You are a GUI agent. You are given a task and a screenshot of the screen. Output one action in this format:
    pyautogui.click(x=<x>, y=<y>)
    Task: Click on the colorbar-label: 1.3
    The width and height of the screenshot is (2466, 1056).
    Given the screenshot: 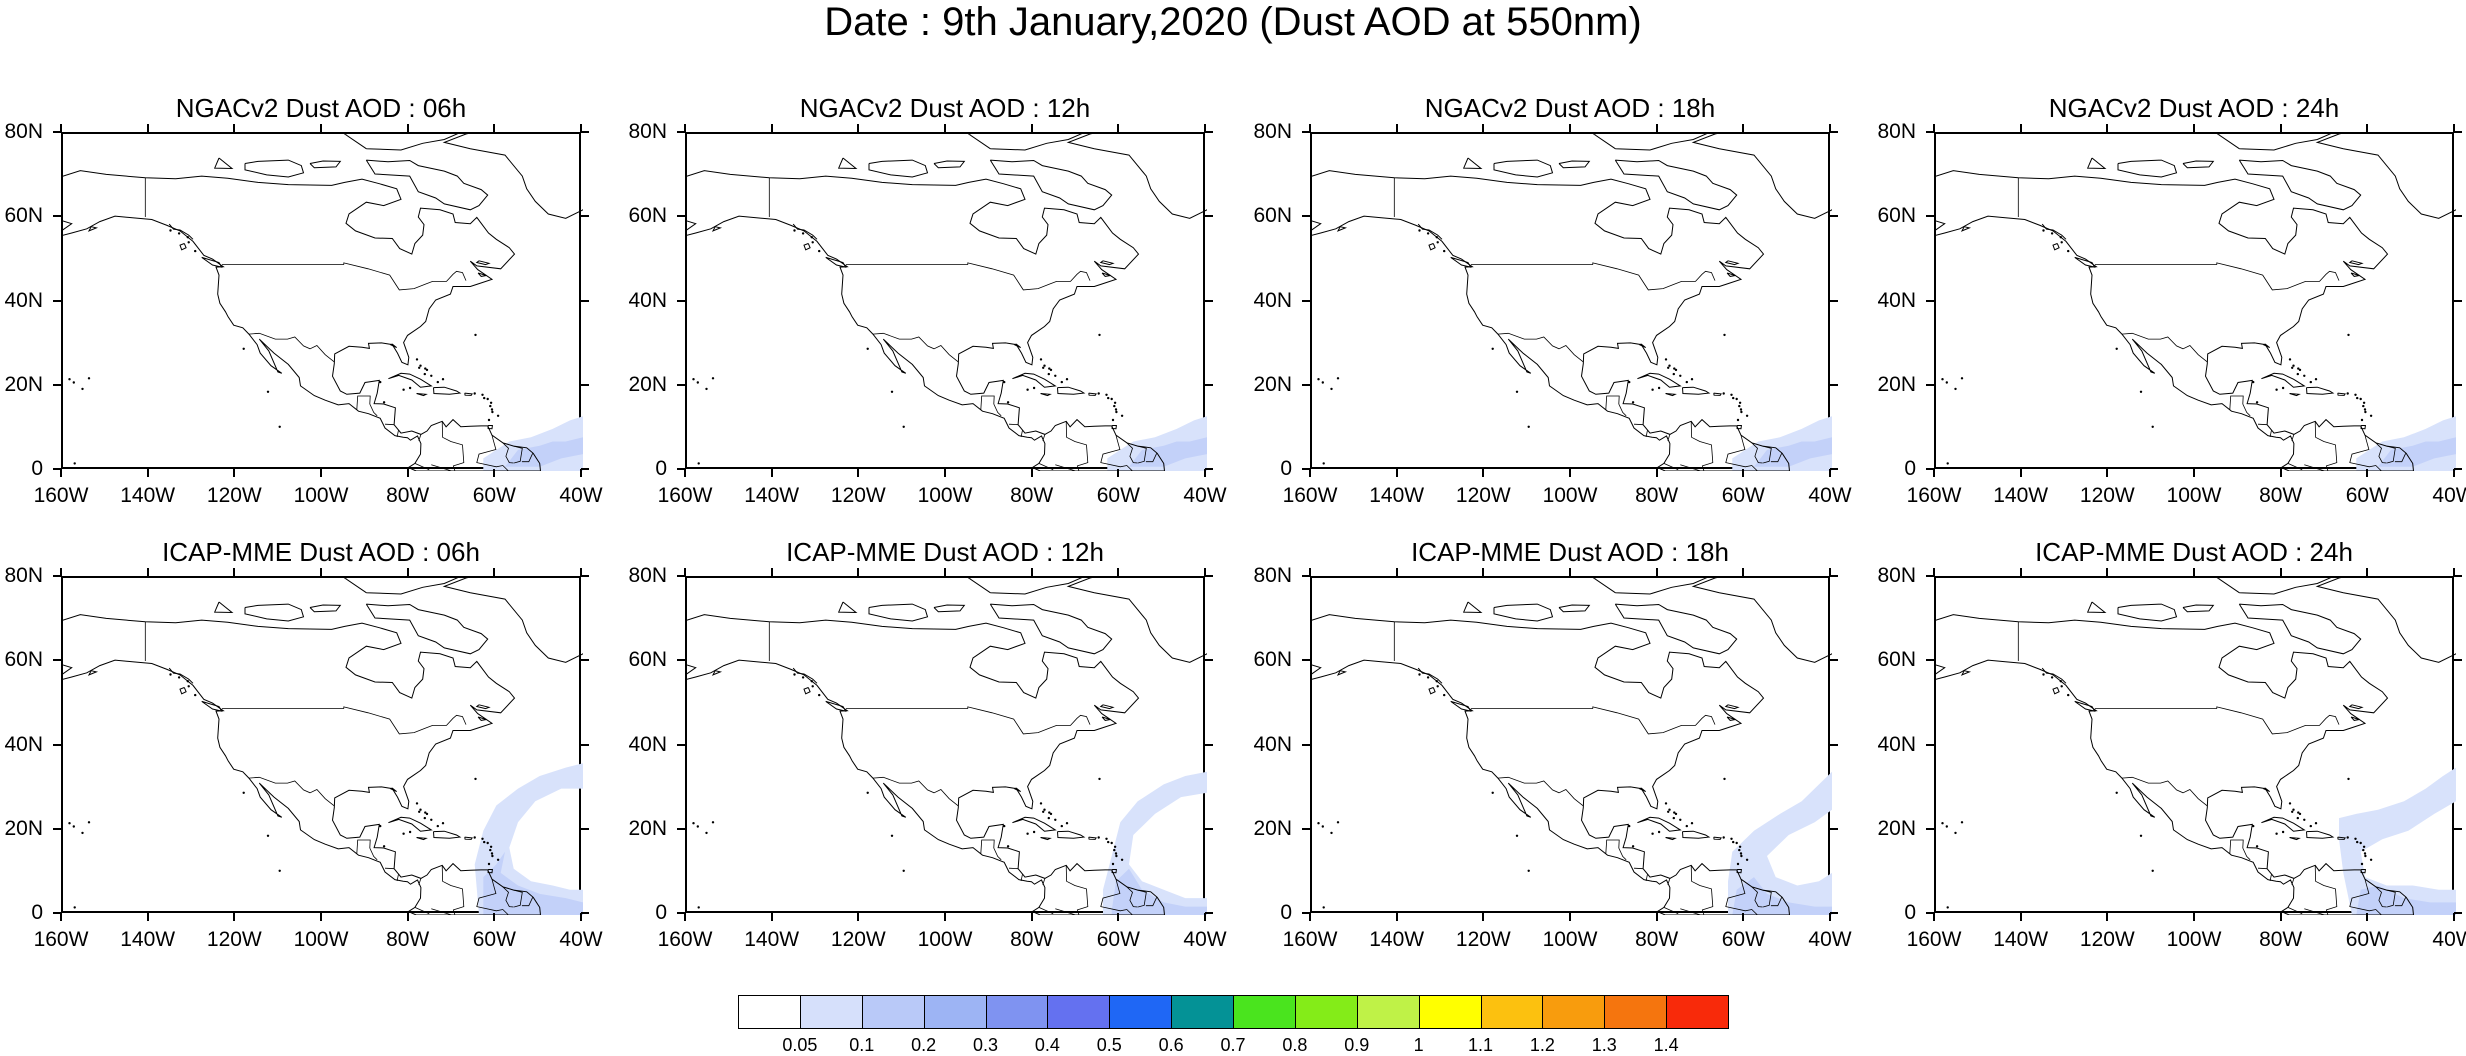 What is the action you would take?
    pyautogui.click(x=1604, y=1045)
    